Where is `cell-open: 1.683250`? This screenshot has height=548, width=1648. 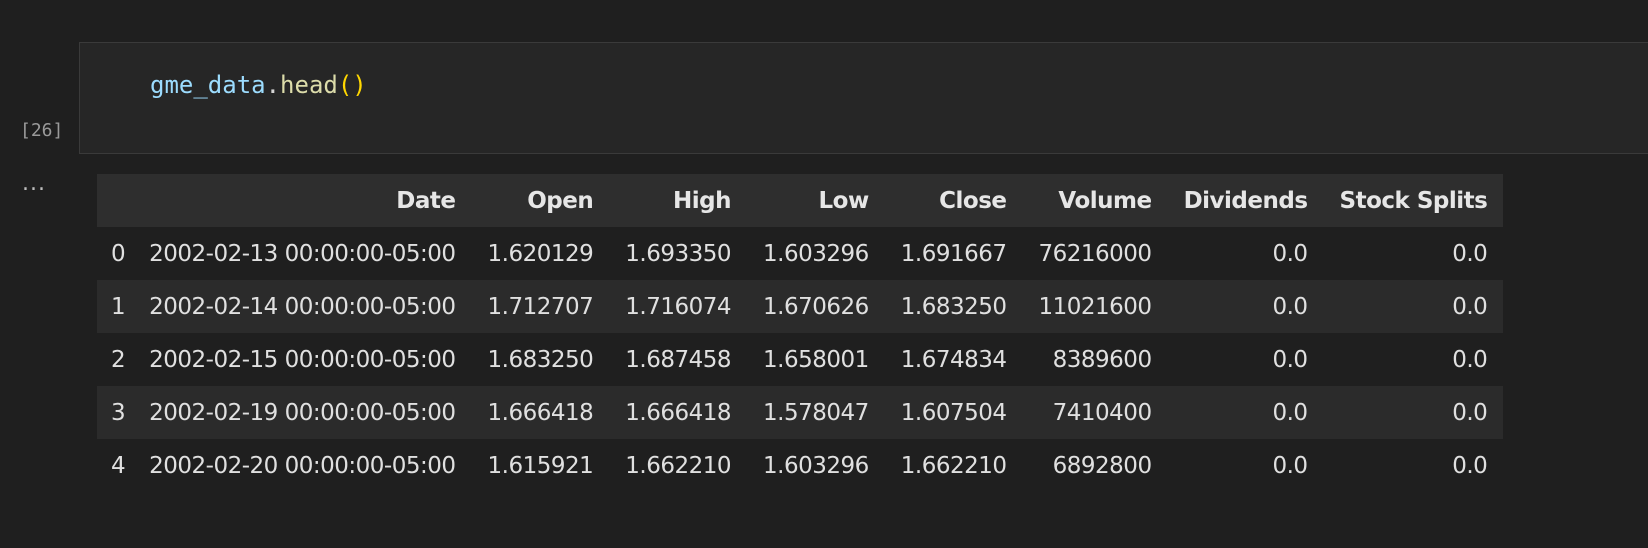 cell-open: 1.683250 is located at coordinates (540, 359).